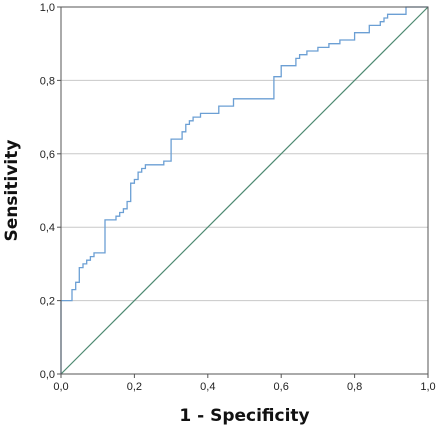 Image resolution: width=440 pixels, height=432 pixels. I want to click on x-tick-label: 0,6, so click(281, 387).